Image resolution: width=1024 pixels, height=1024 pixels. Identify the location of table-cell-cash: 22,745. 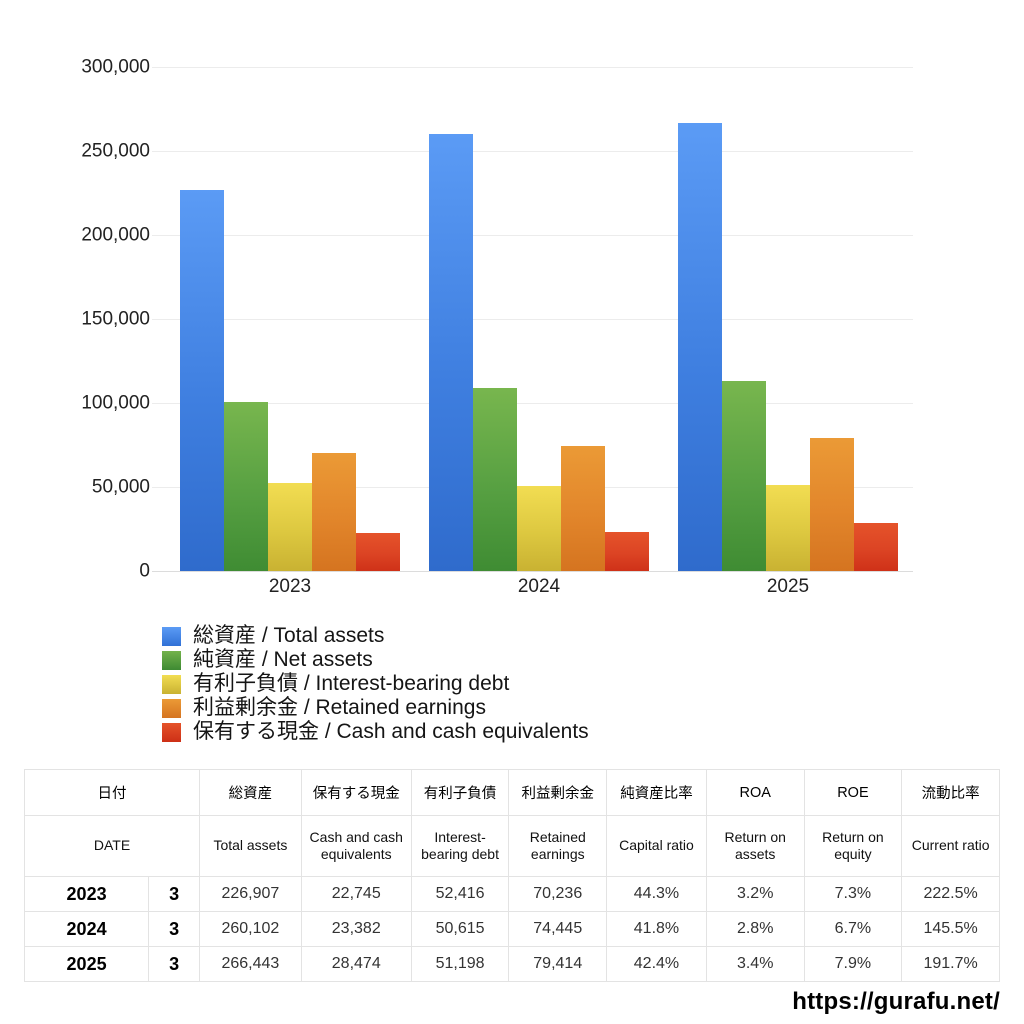
(356, 894).